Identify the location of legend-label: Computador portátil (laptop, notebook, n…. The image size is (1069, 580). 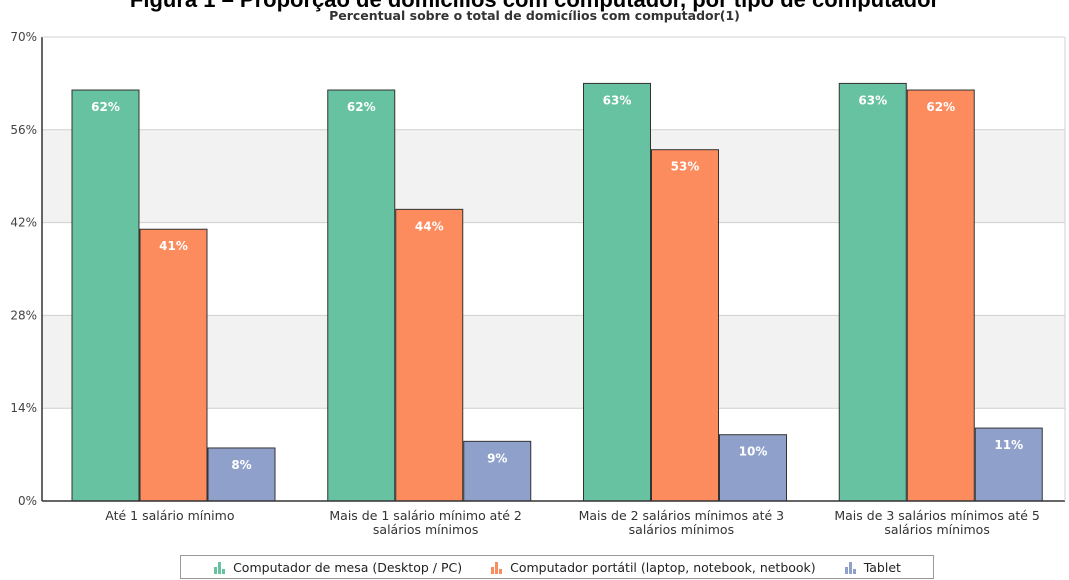
(663, 567).